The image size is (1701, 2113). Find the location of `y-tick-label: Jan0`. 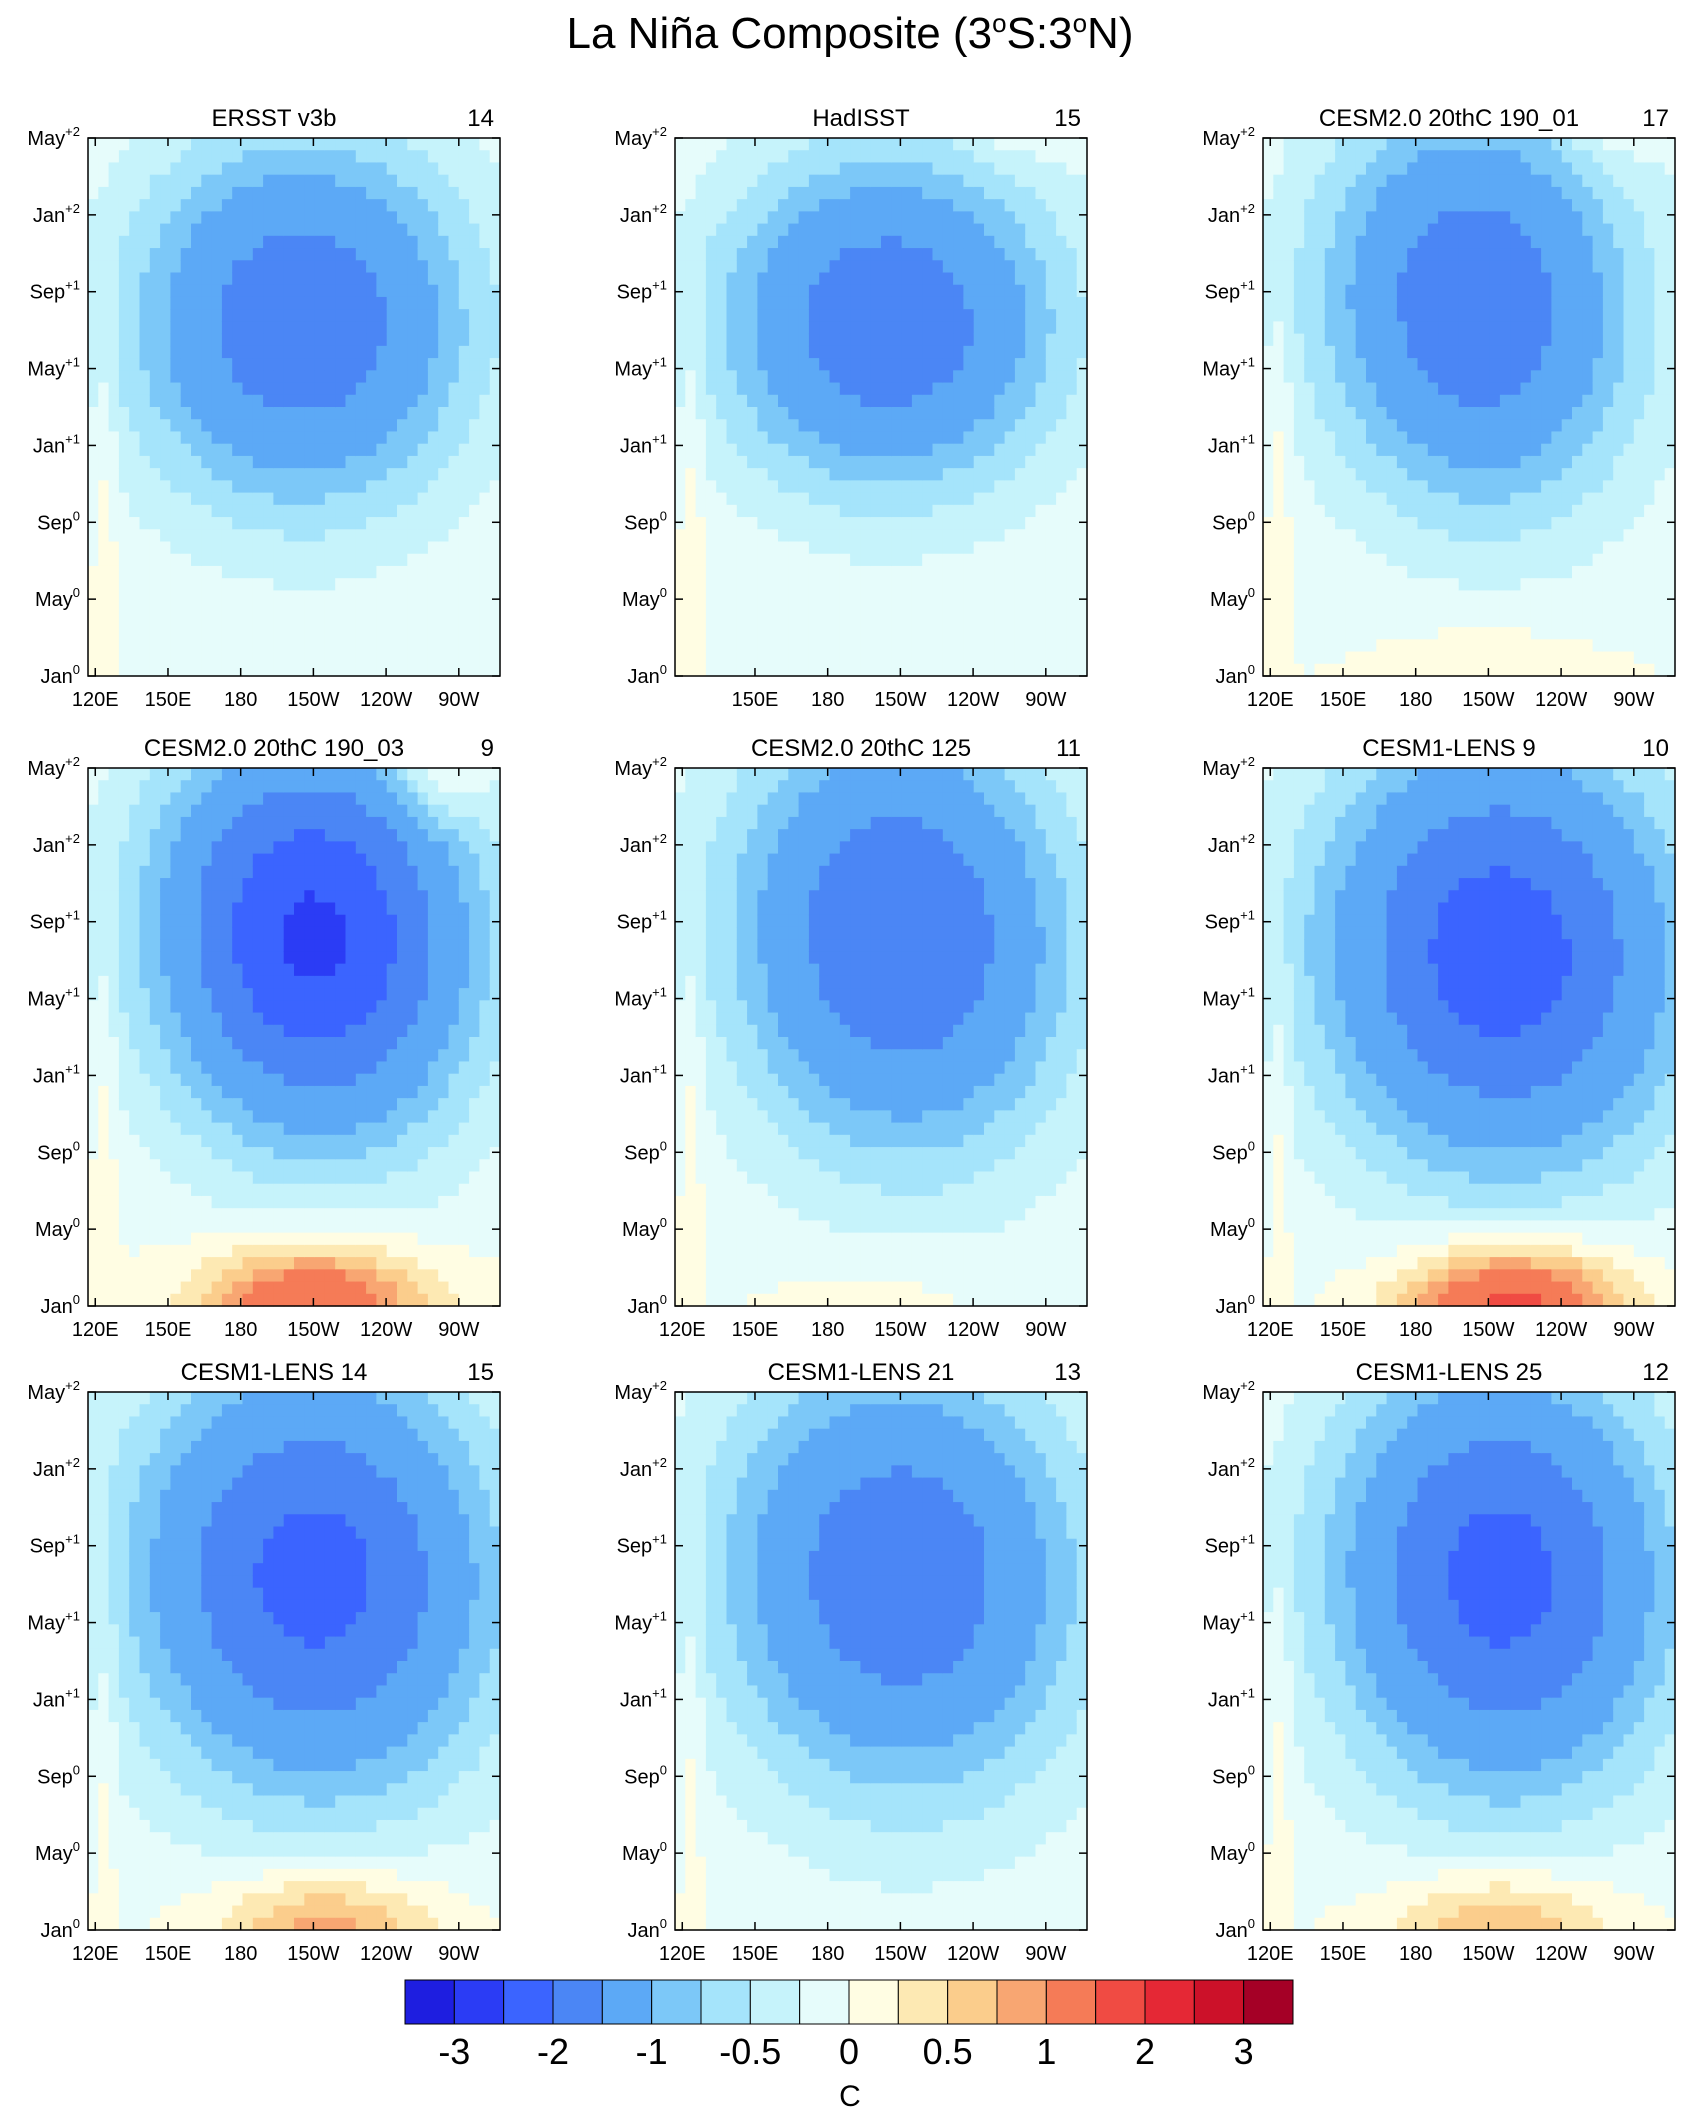

y-tick-label: Jan0 is located at coordinates (647, 675).